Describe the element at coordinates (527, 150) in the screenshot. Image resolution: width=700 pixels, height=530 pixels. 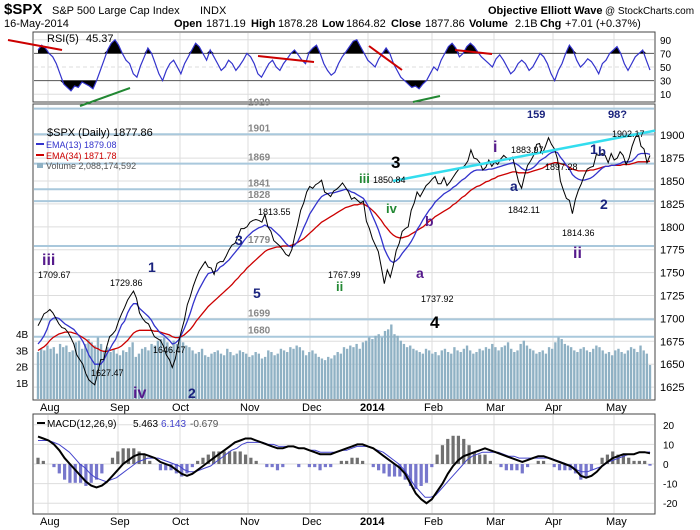
I see `price-label: 1883.97` at that location.